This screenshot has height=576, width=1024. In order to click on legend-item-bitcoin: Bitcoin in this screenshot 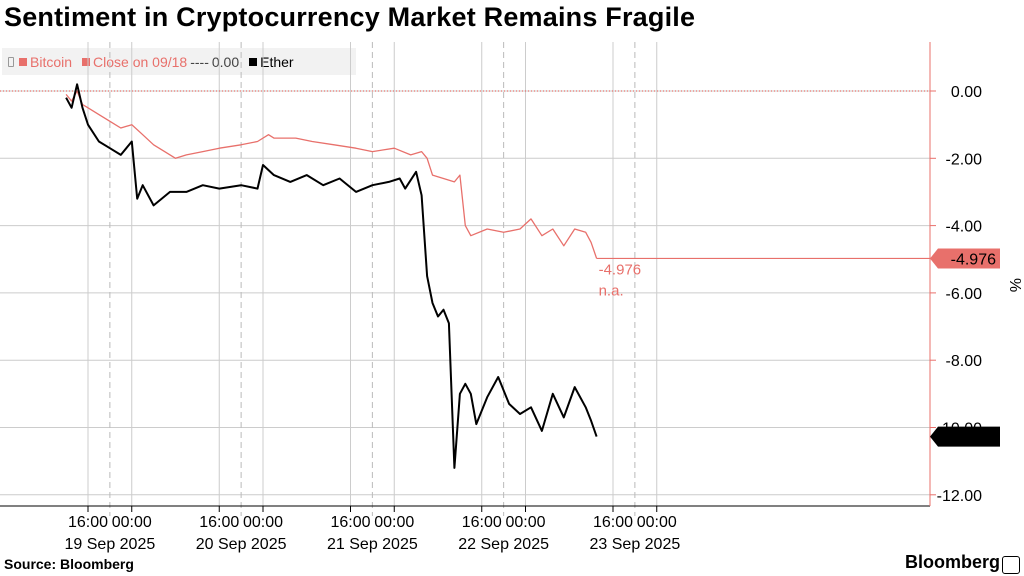, I will do `click(40, 62)`.